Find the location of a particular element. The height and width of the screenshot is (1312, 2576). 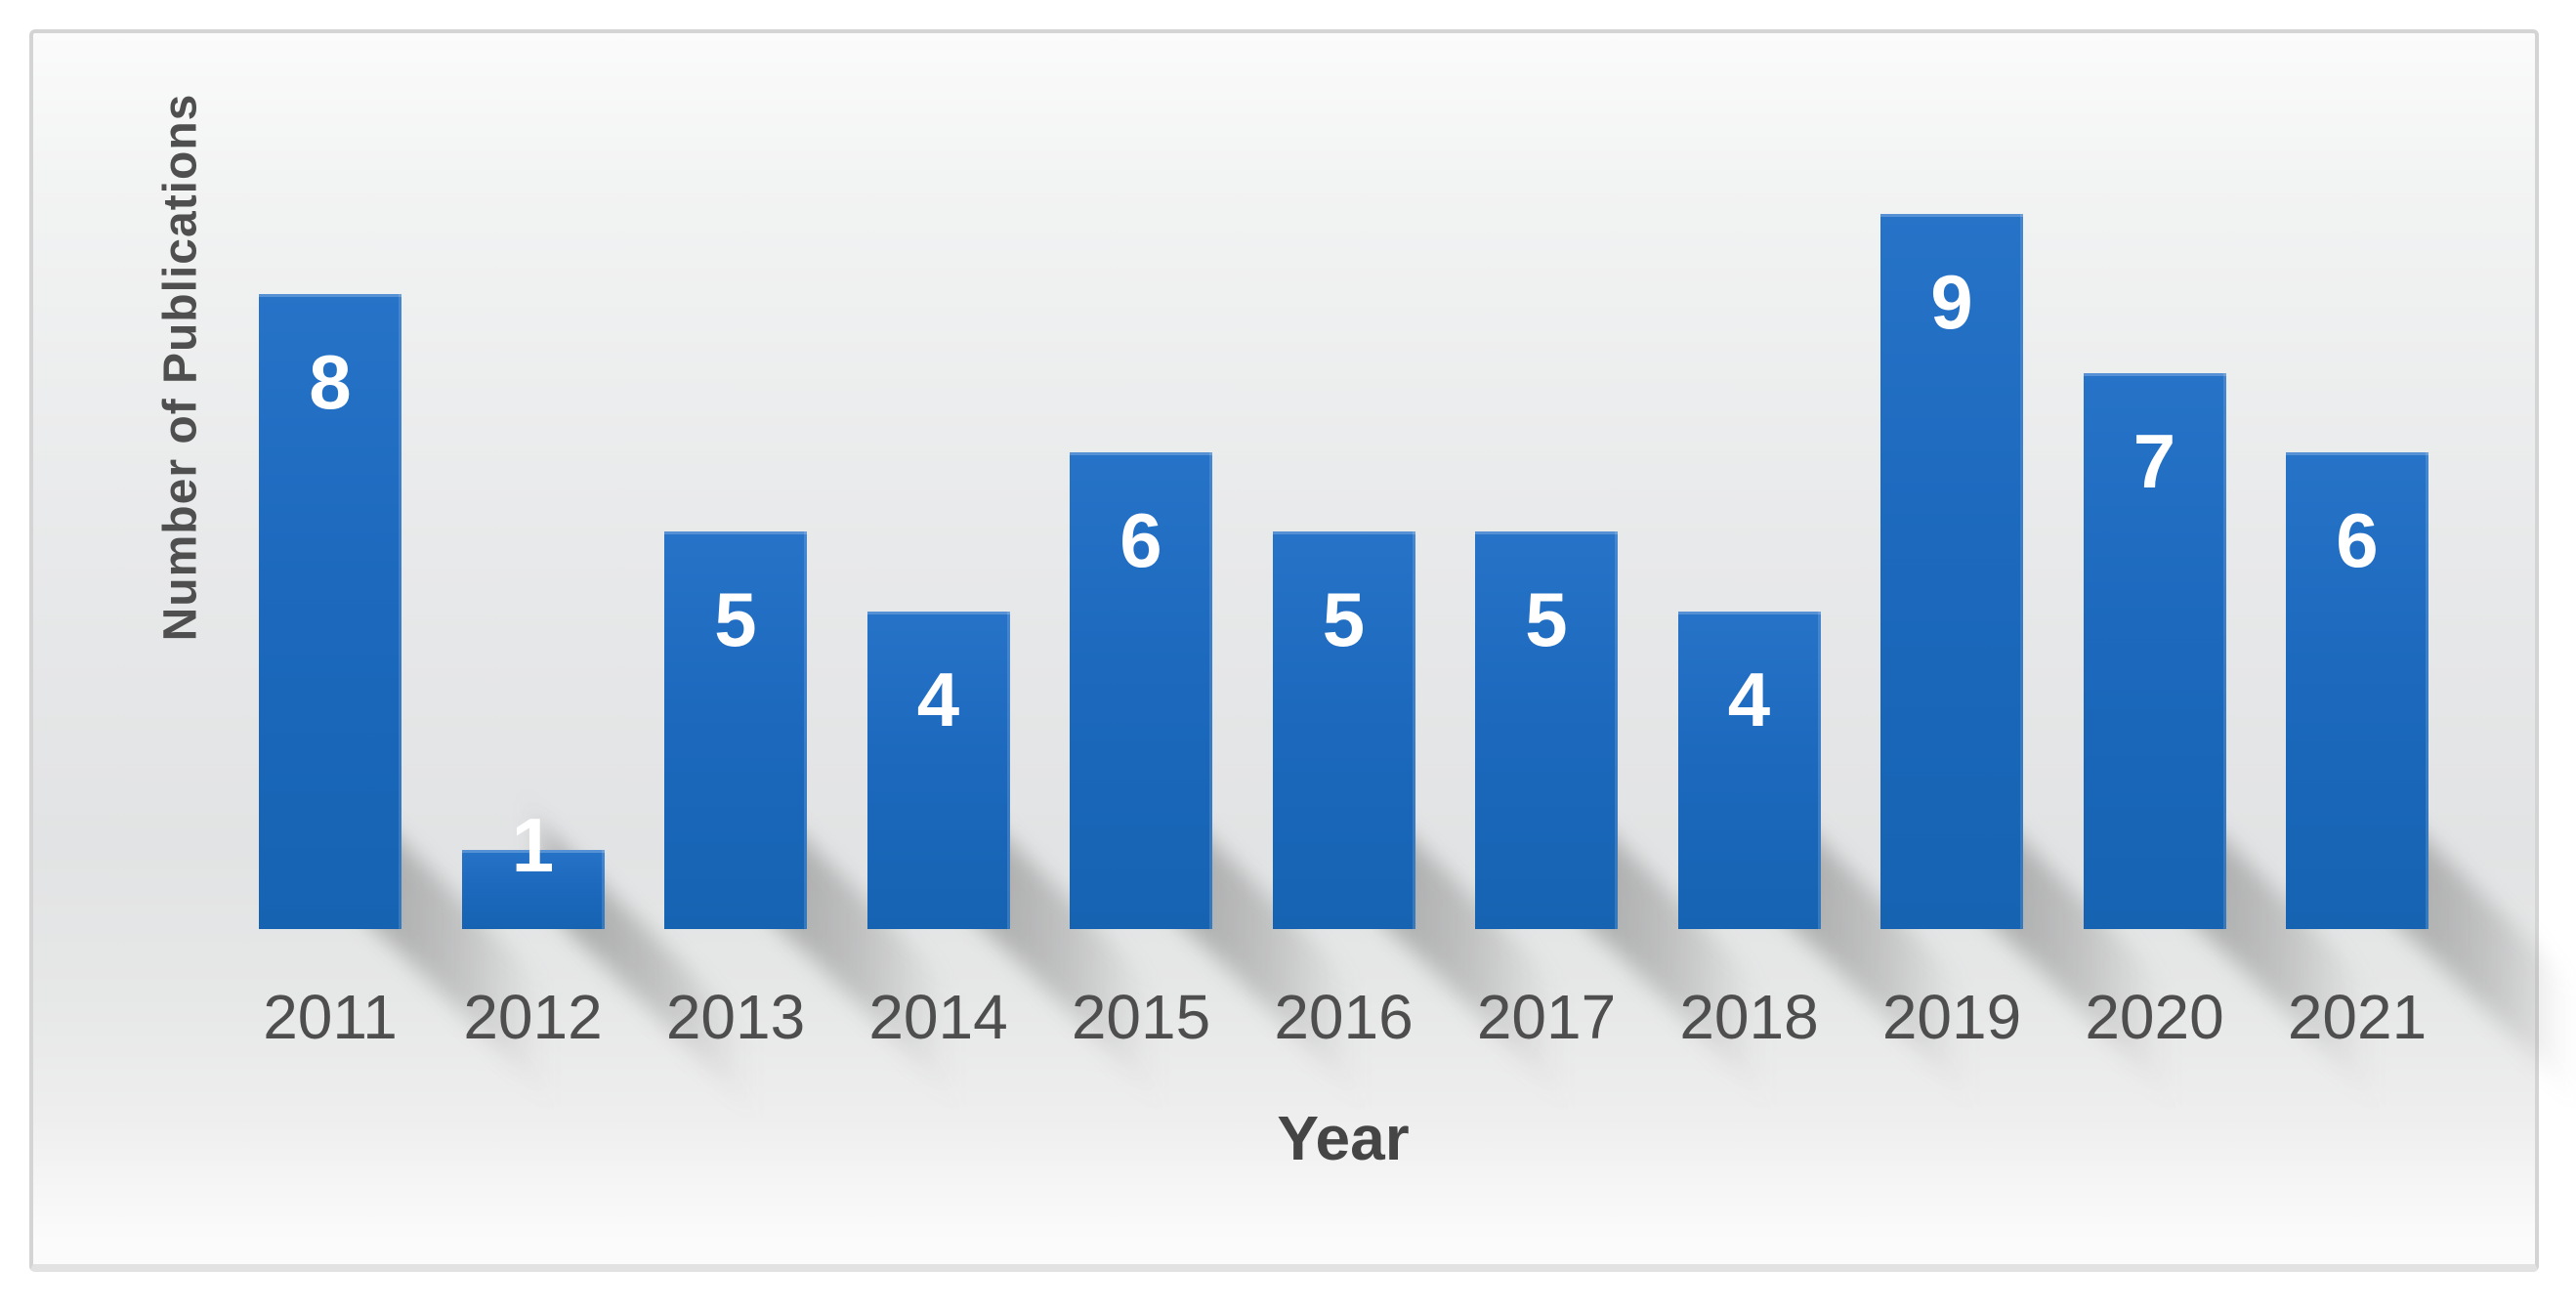

bar-2017 is located at coordinates (1546, 730).